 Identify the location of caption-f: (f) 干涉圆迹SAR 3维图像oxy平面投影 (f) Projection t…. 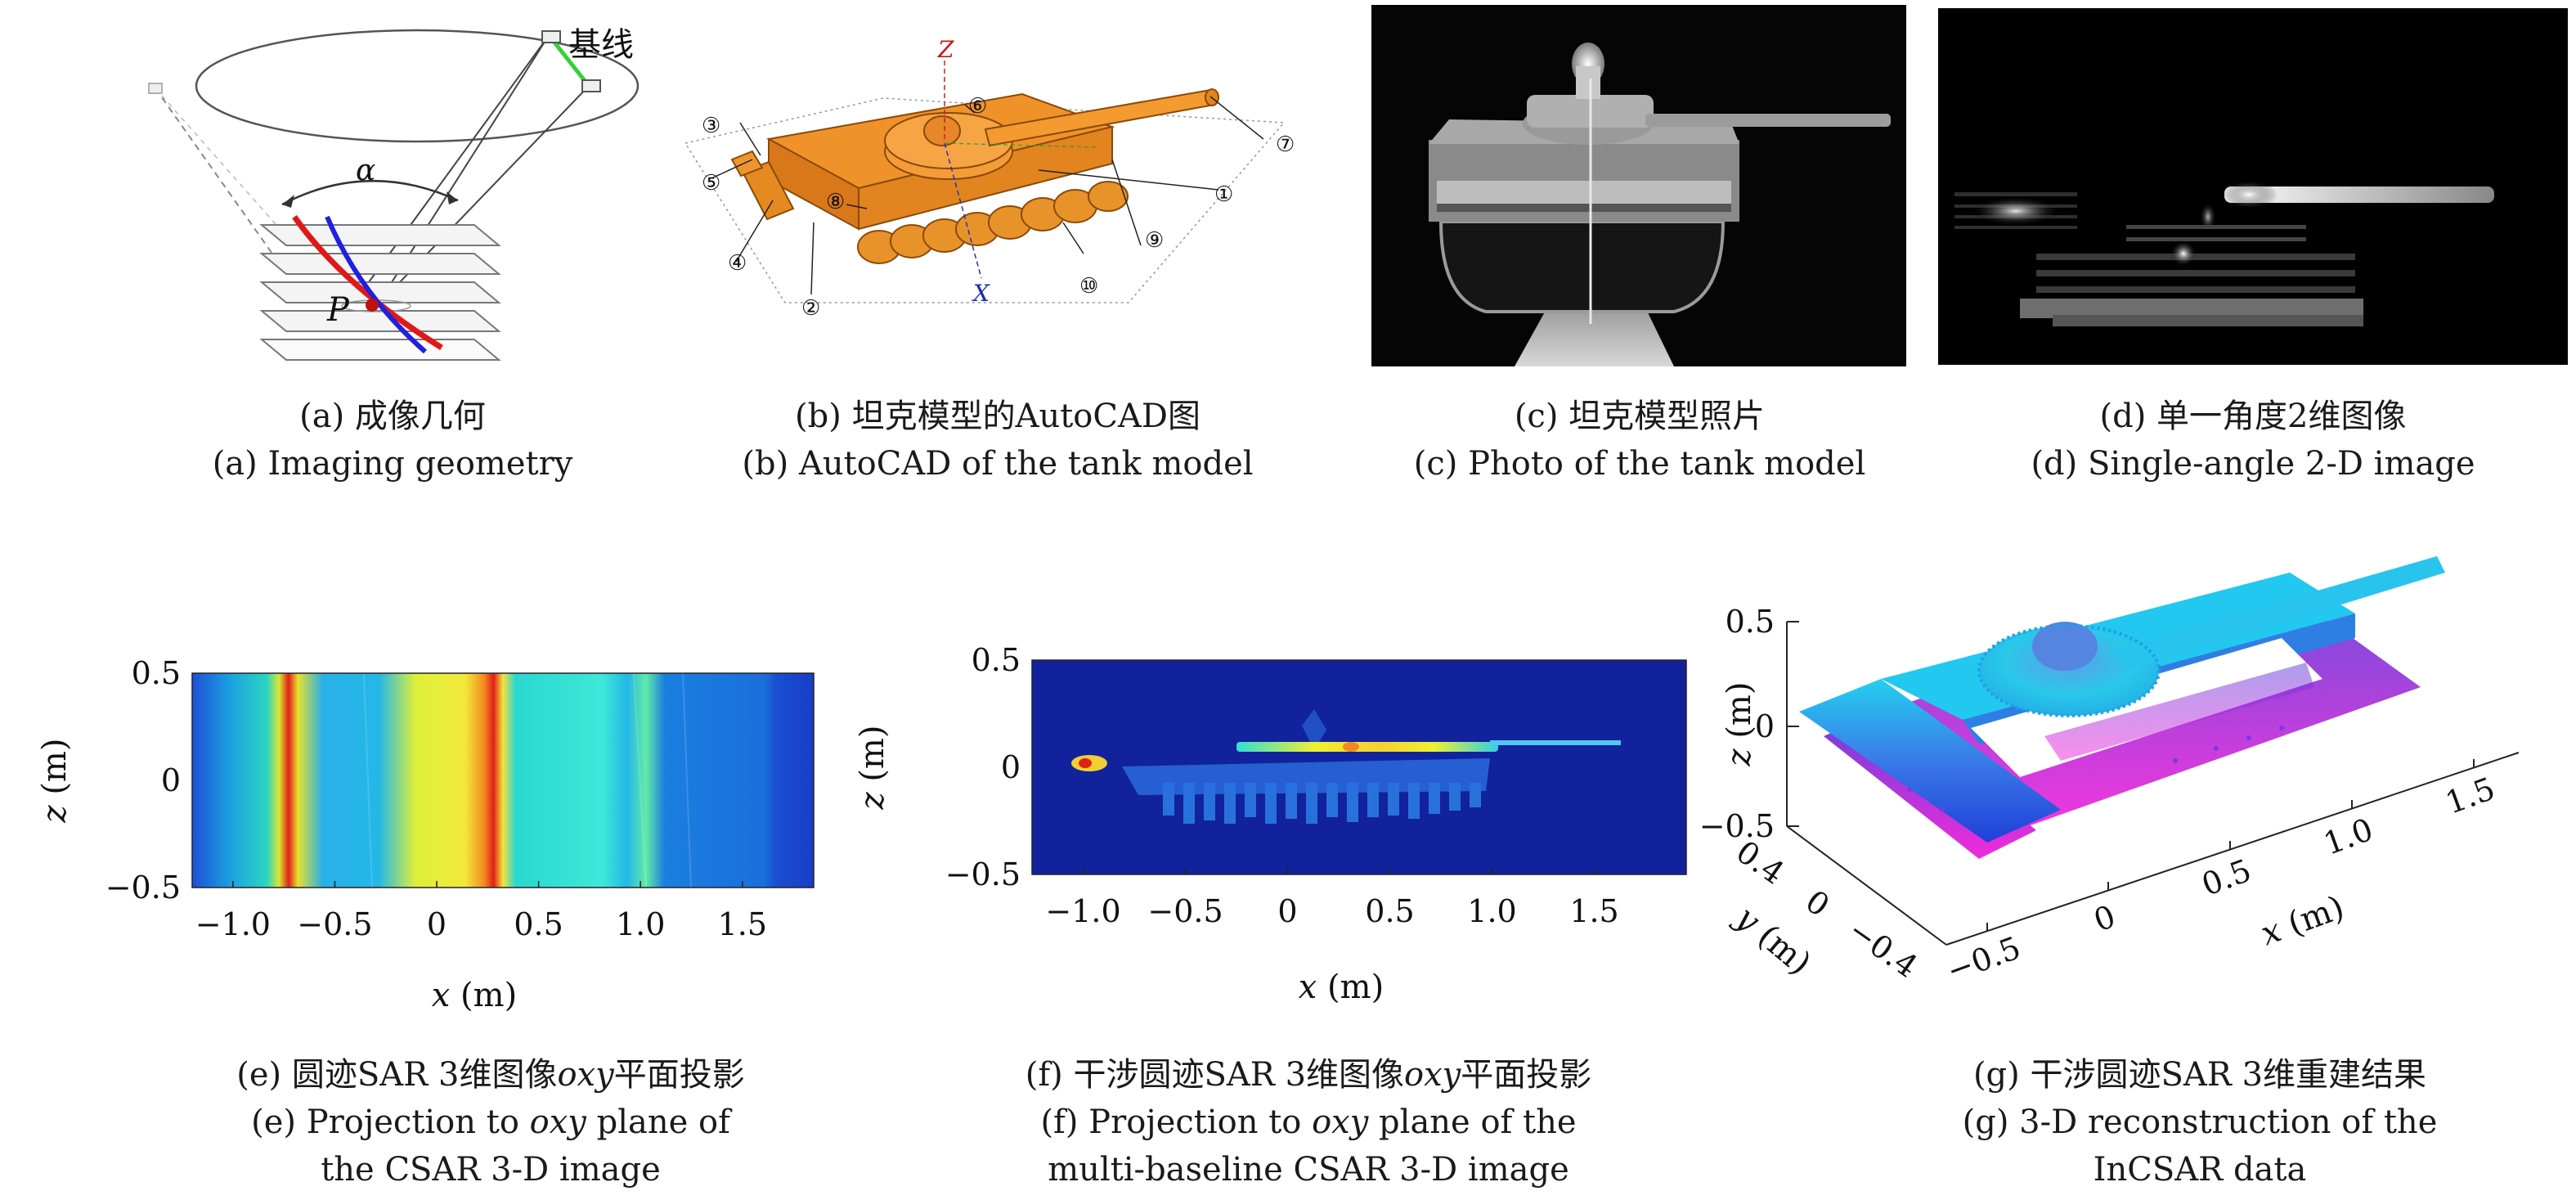
(1309, 1122).